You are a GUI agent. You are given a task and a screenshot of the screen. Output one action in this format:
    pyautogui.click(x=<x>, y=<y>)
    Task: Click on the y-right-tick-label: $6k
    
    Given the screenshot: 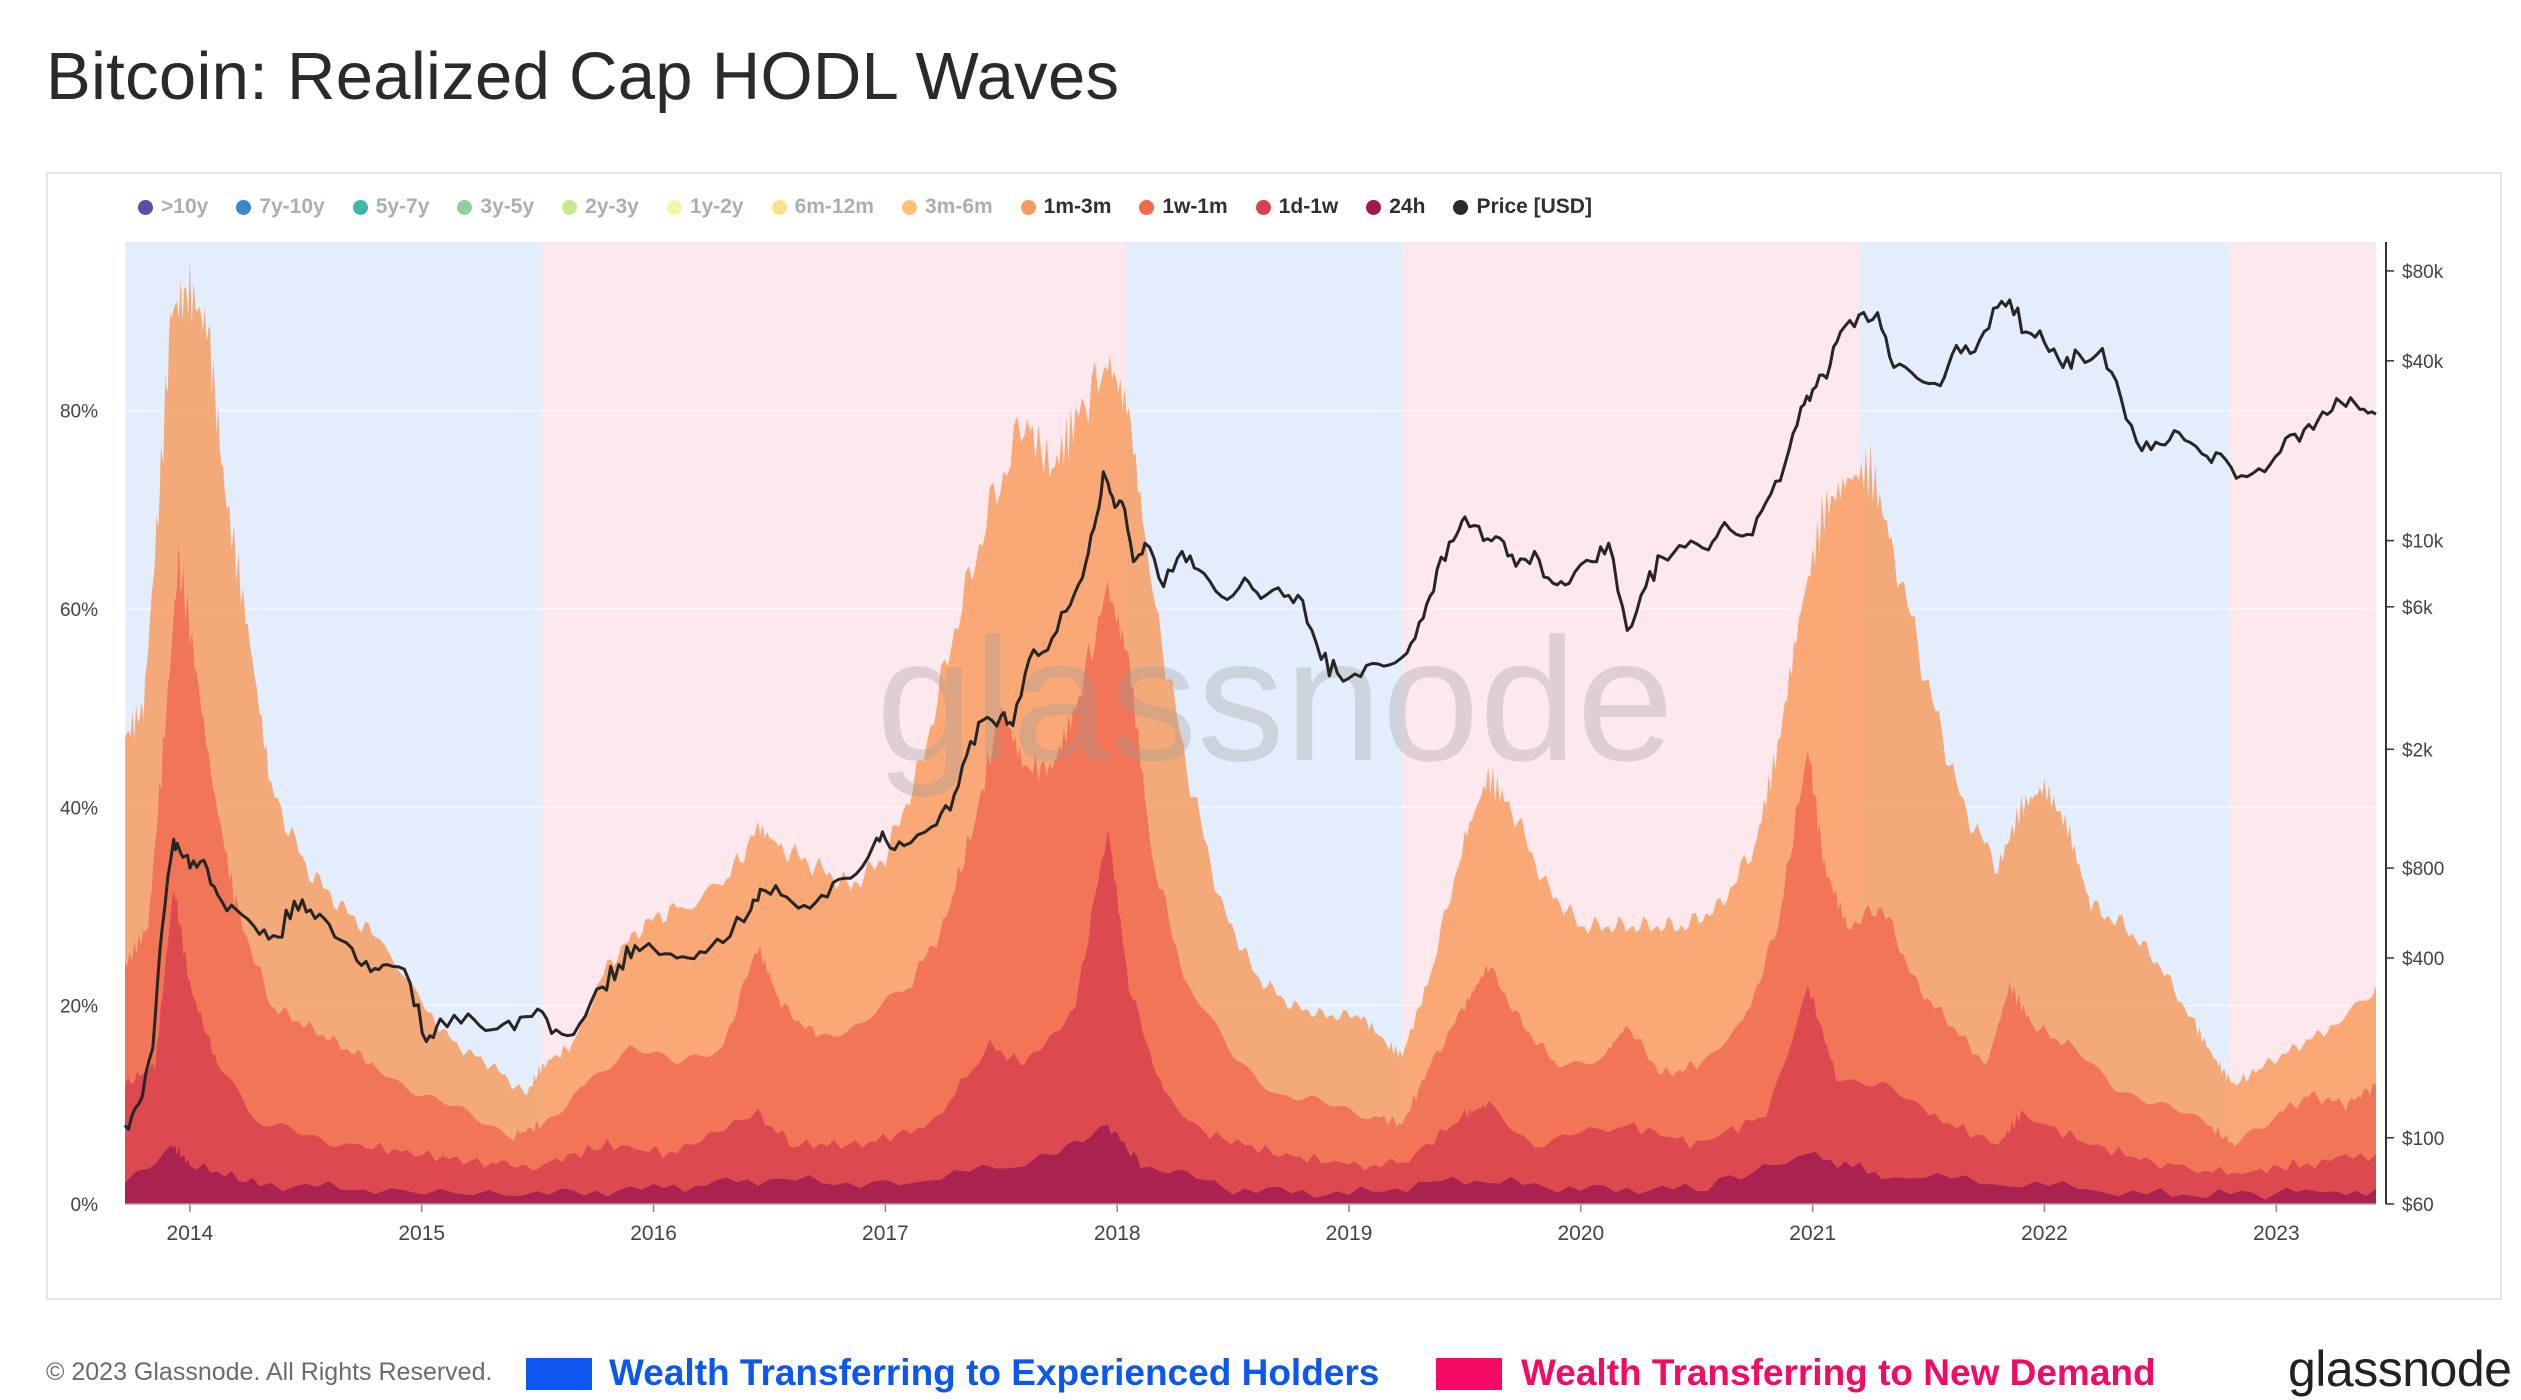 What is the action you would take?
    pyautogui.click(x=2417, y=608)
    